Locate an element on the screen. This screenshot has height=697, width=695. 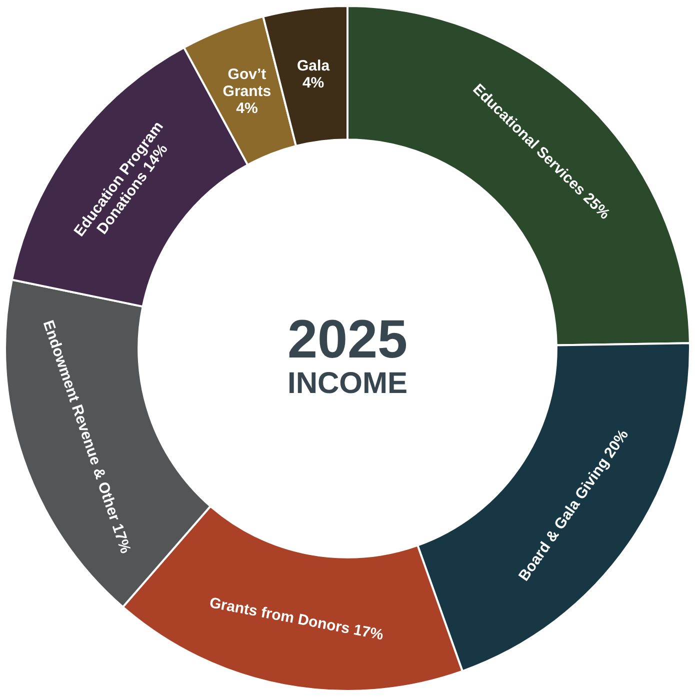
text: 2025 is located at coordinates (347, 339).